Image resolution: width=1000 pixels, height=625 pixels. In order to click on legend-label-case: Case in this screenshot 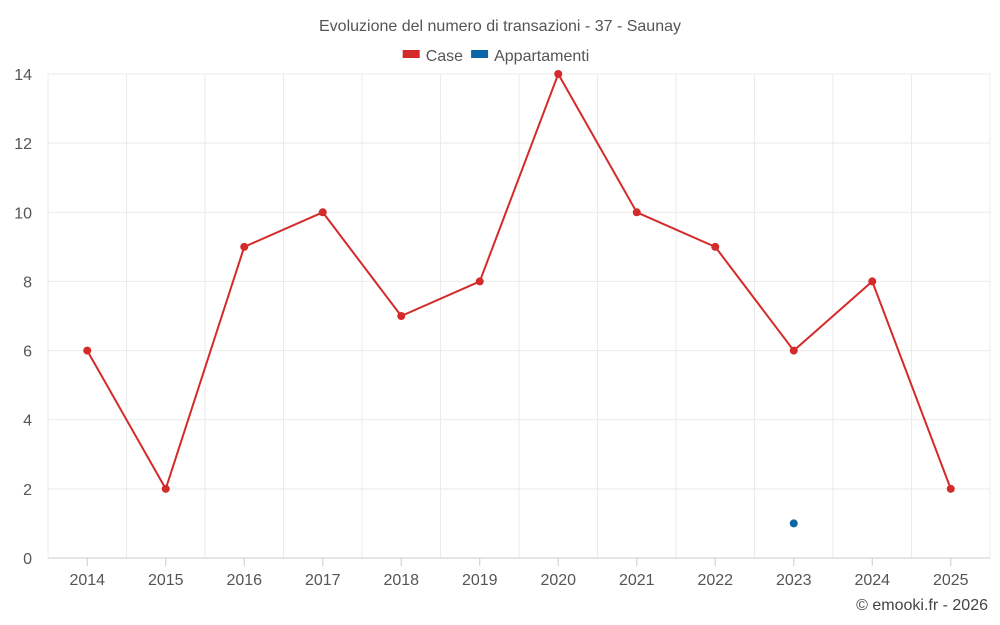, I will do `click(444, 56)`.